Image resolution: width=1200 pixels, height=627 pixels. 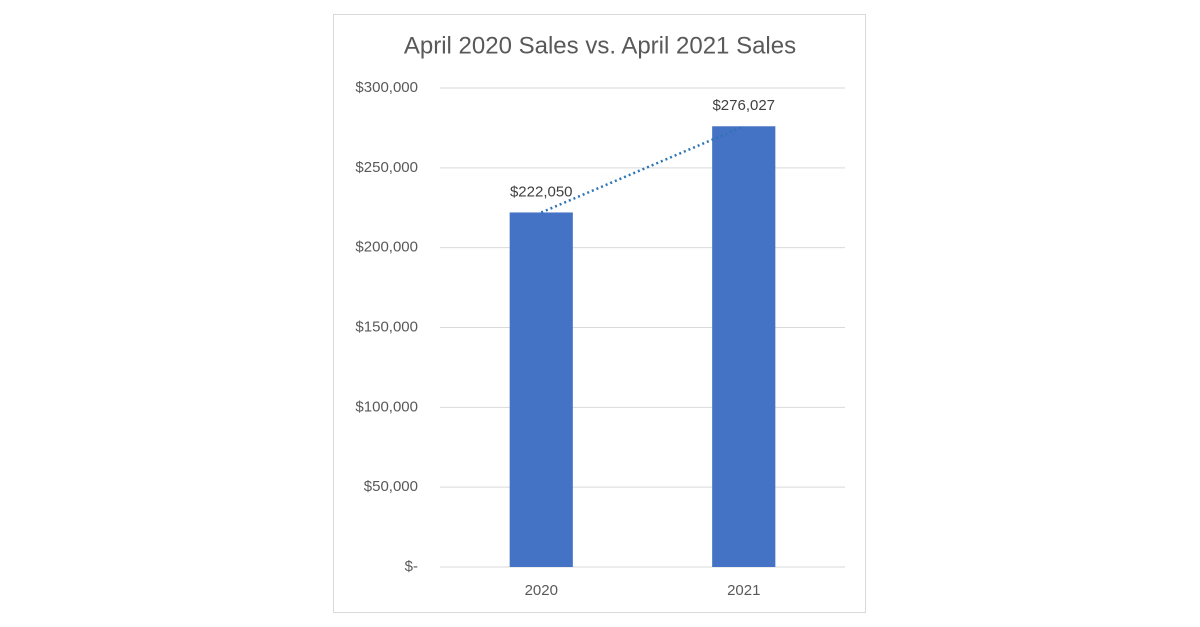 I want to click on y-tick-label: $300,000, so click(x=386, y=87).